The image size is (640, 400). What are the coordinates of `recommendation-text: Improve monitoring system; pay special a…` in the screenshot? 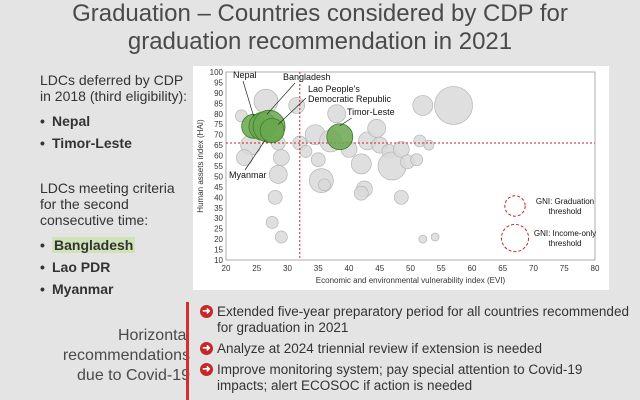 It's located at (400, 377).